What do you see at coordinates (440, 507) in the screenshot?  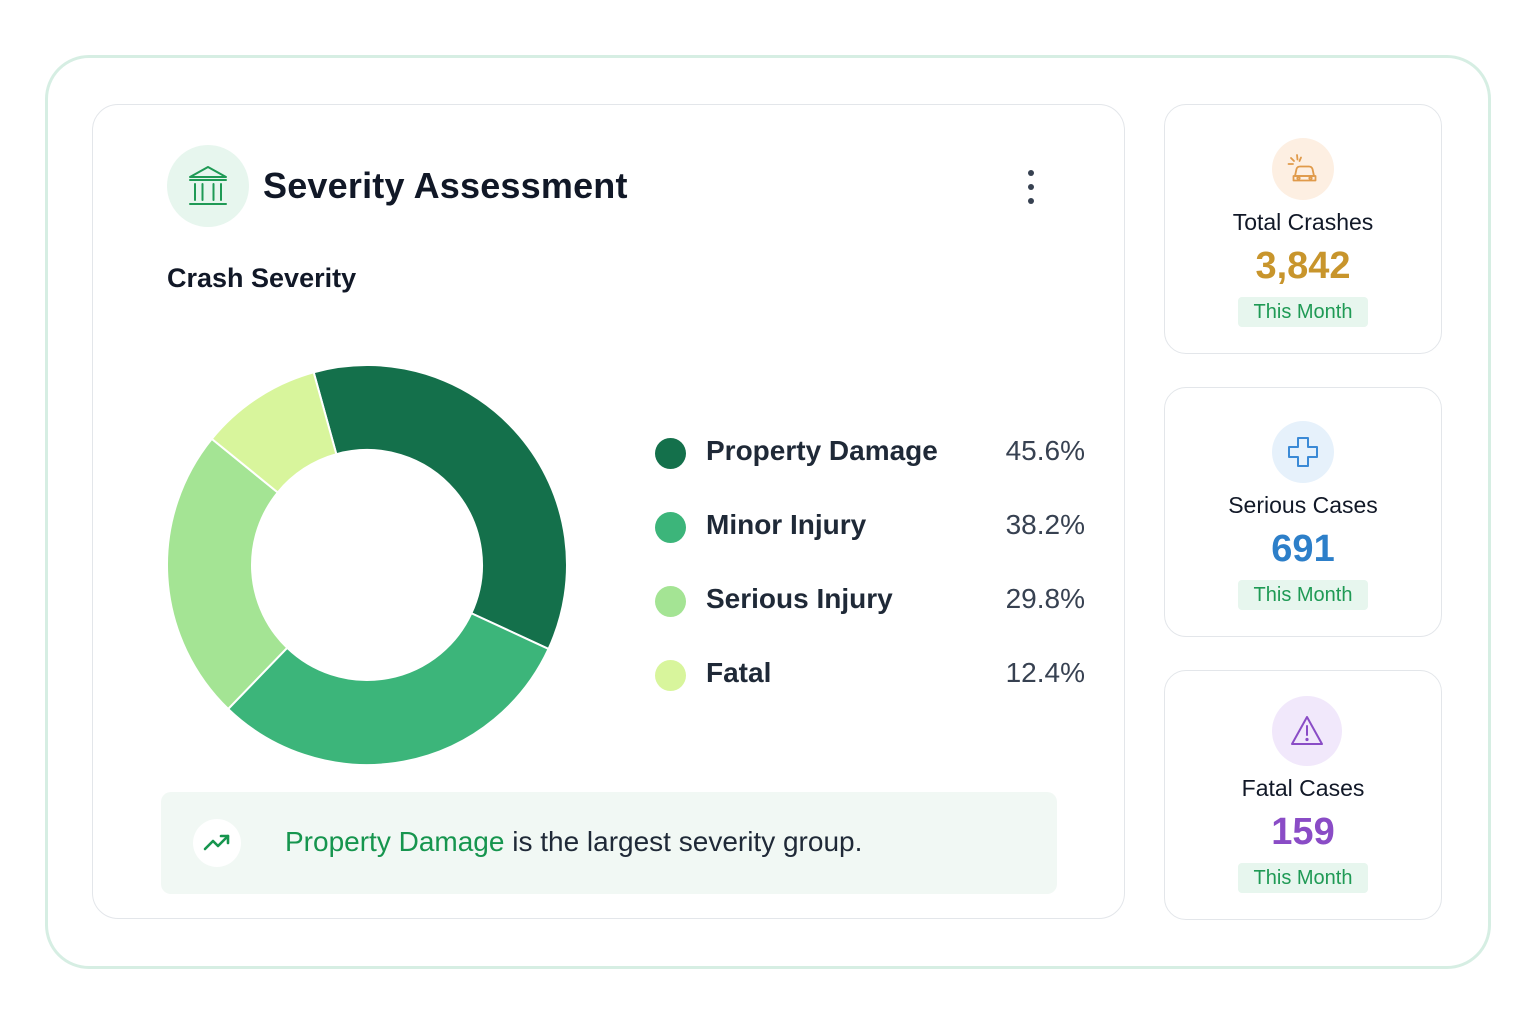 I see `donut-slice-property-damage` at bounding box center [440, 507].